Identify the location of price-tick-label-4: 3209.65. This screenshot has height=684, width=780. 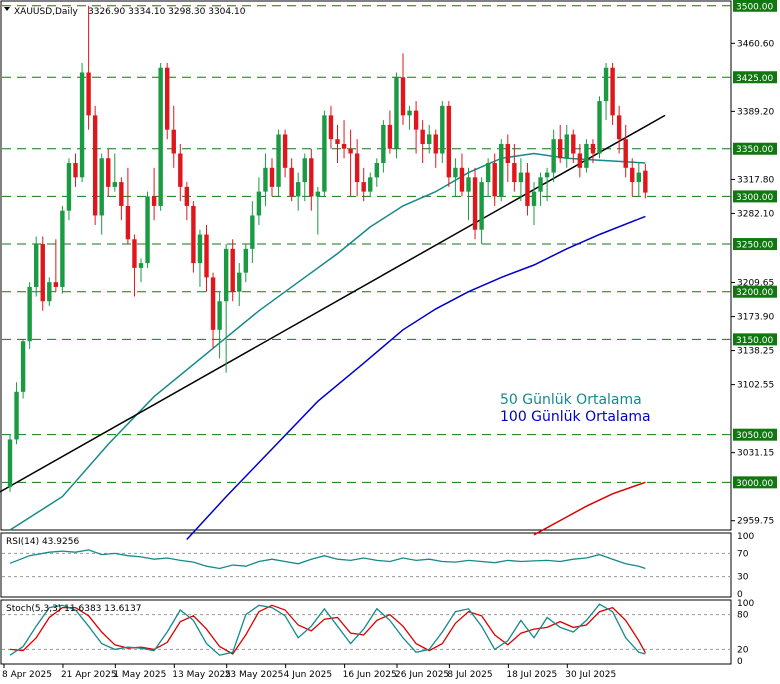
(755, 284).